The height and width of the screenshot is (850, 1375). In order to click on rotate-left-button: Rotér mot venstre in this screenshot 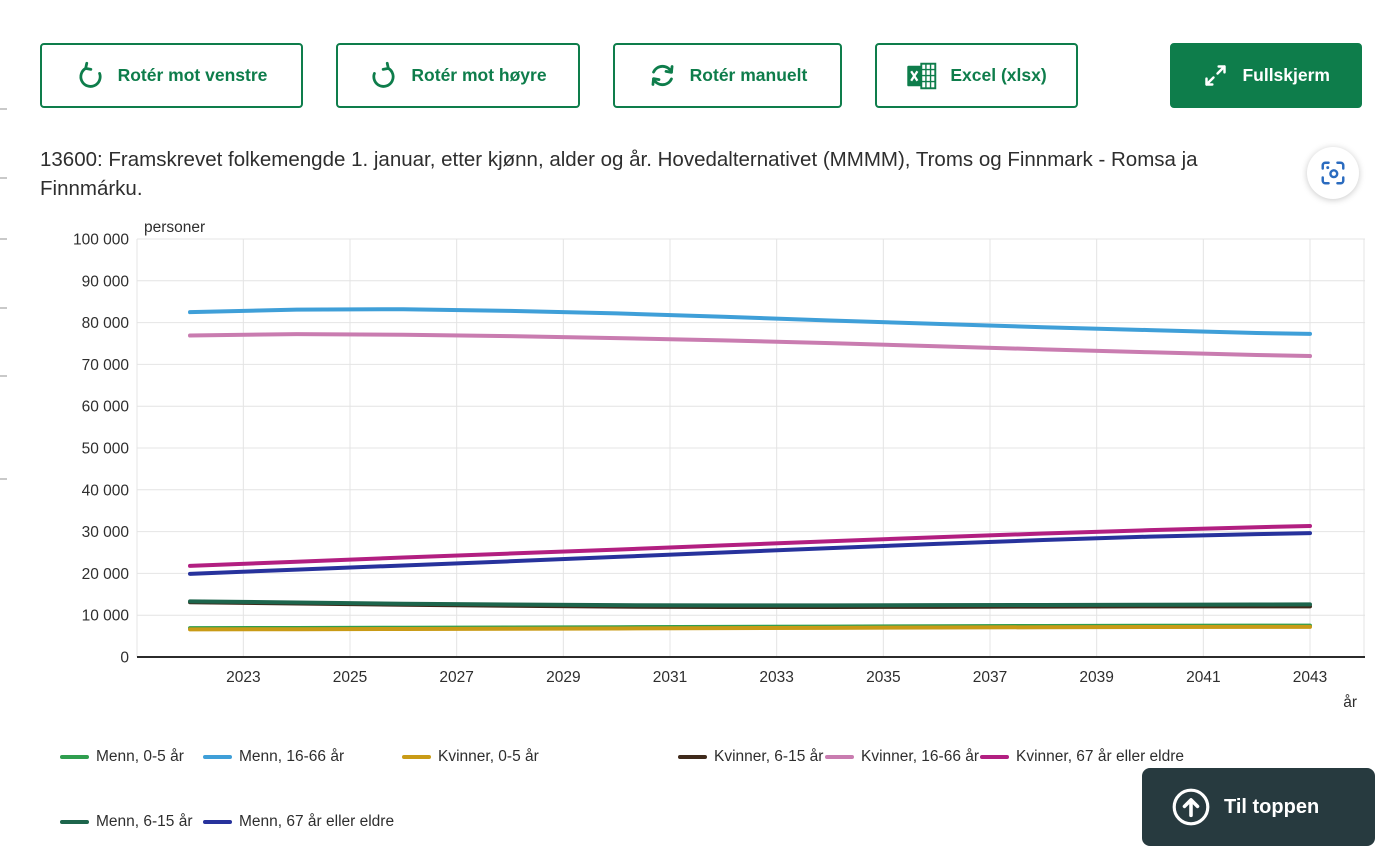, I will do `click(171, 75)`.